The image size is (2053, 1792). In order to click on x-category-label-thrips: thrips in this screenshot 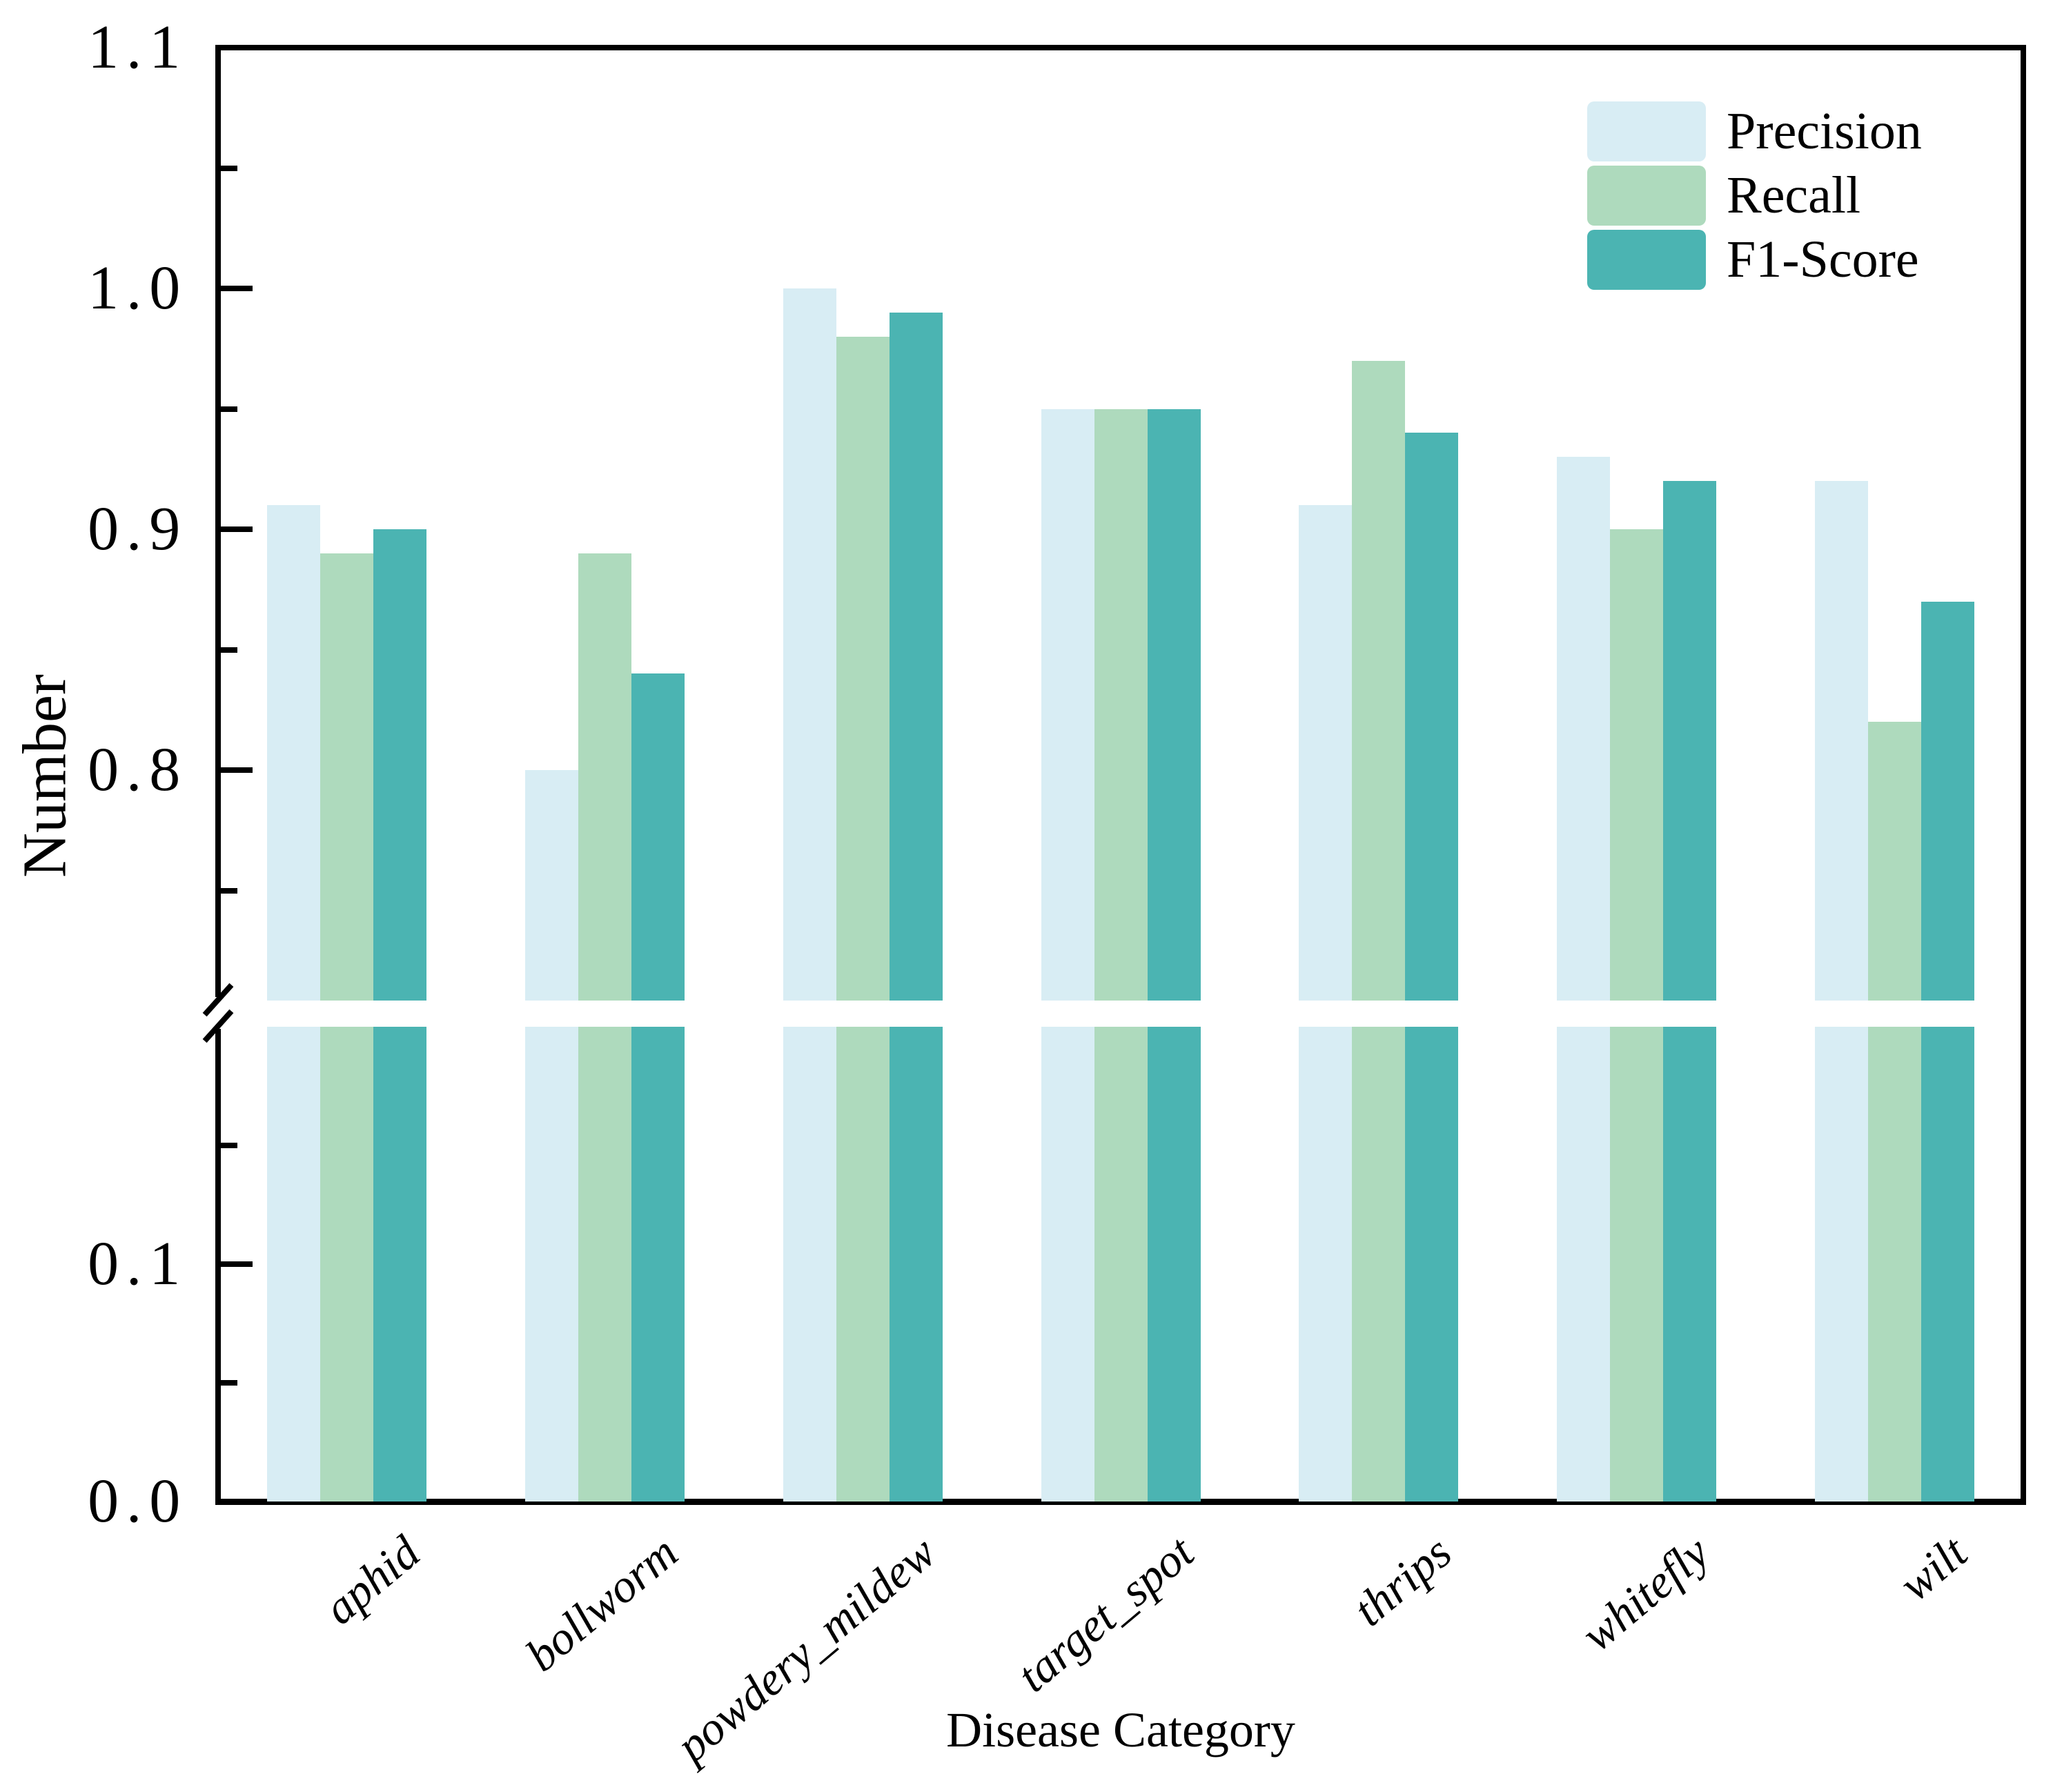, I will do `click(1402, 1581)`.